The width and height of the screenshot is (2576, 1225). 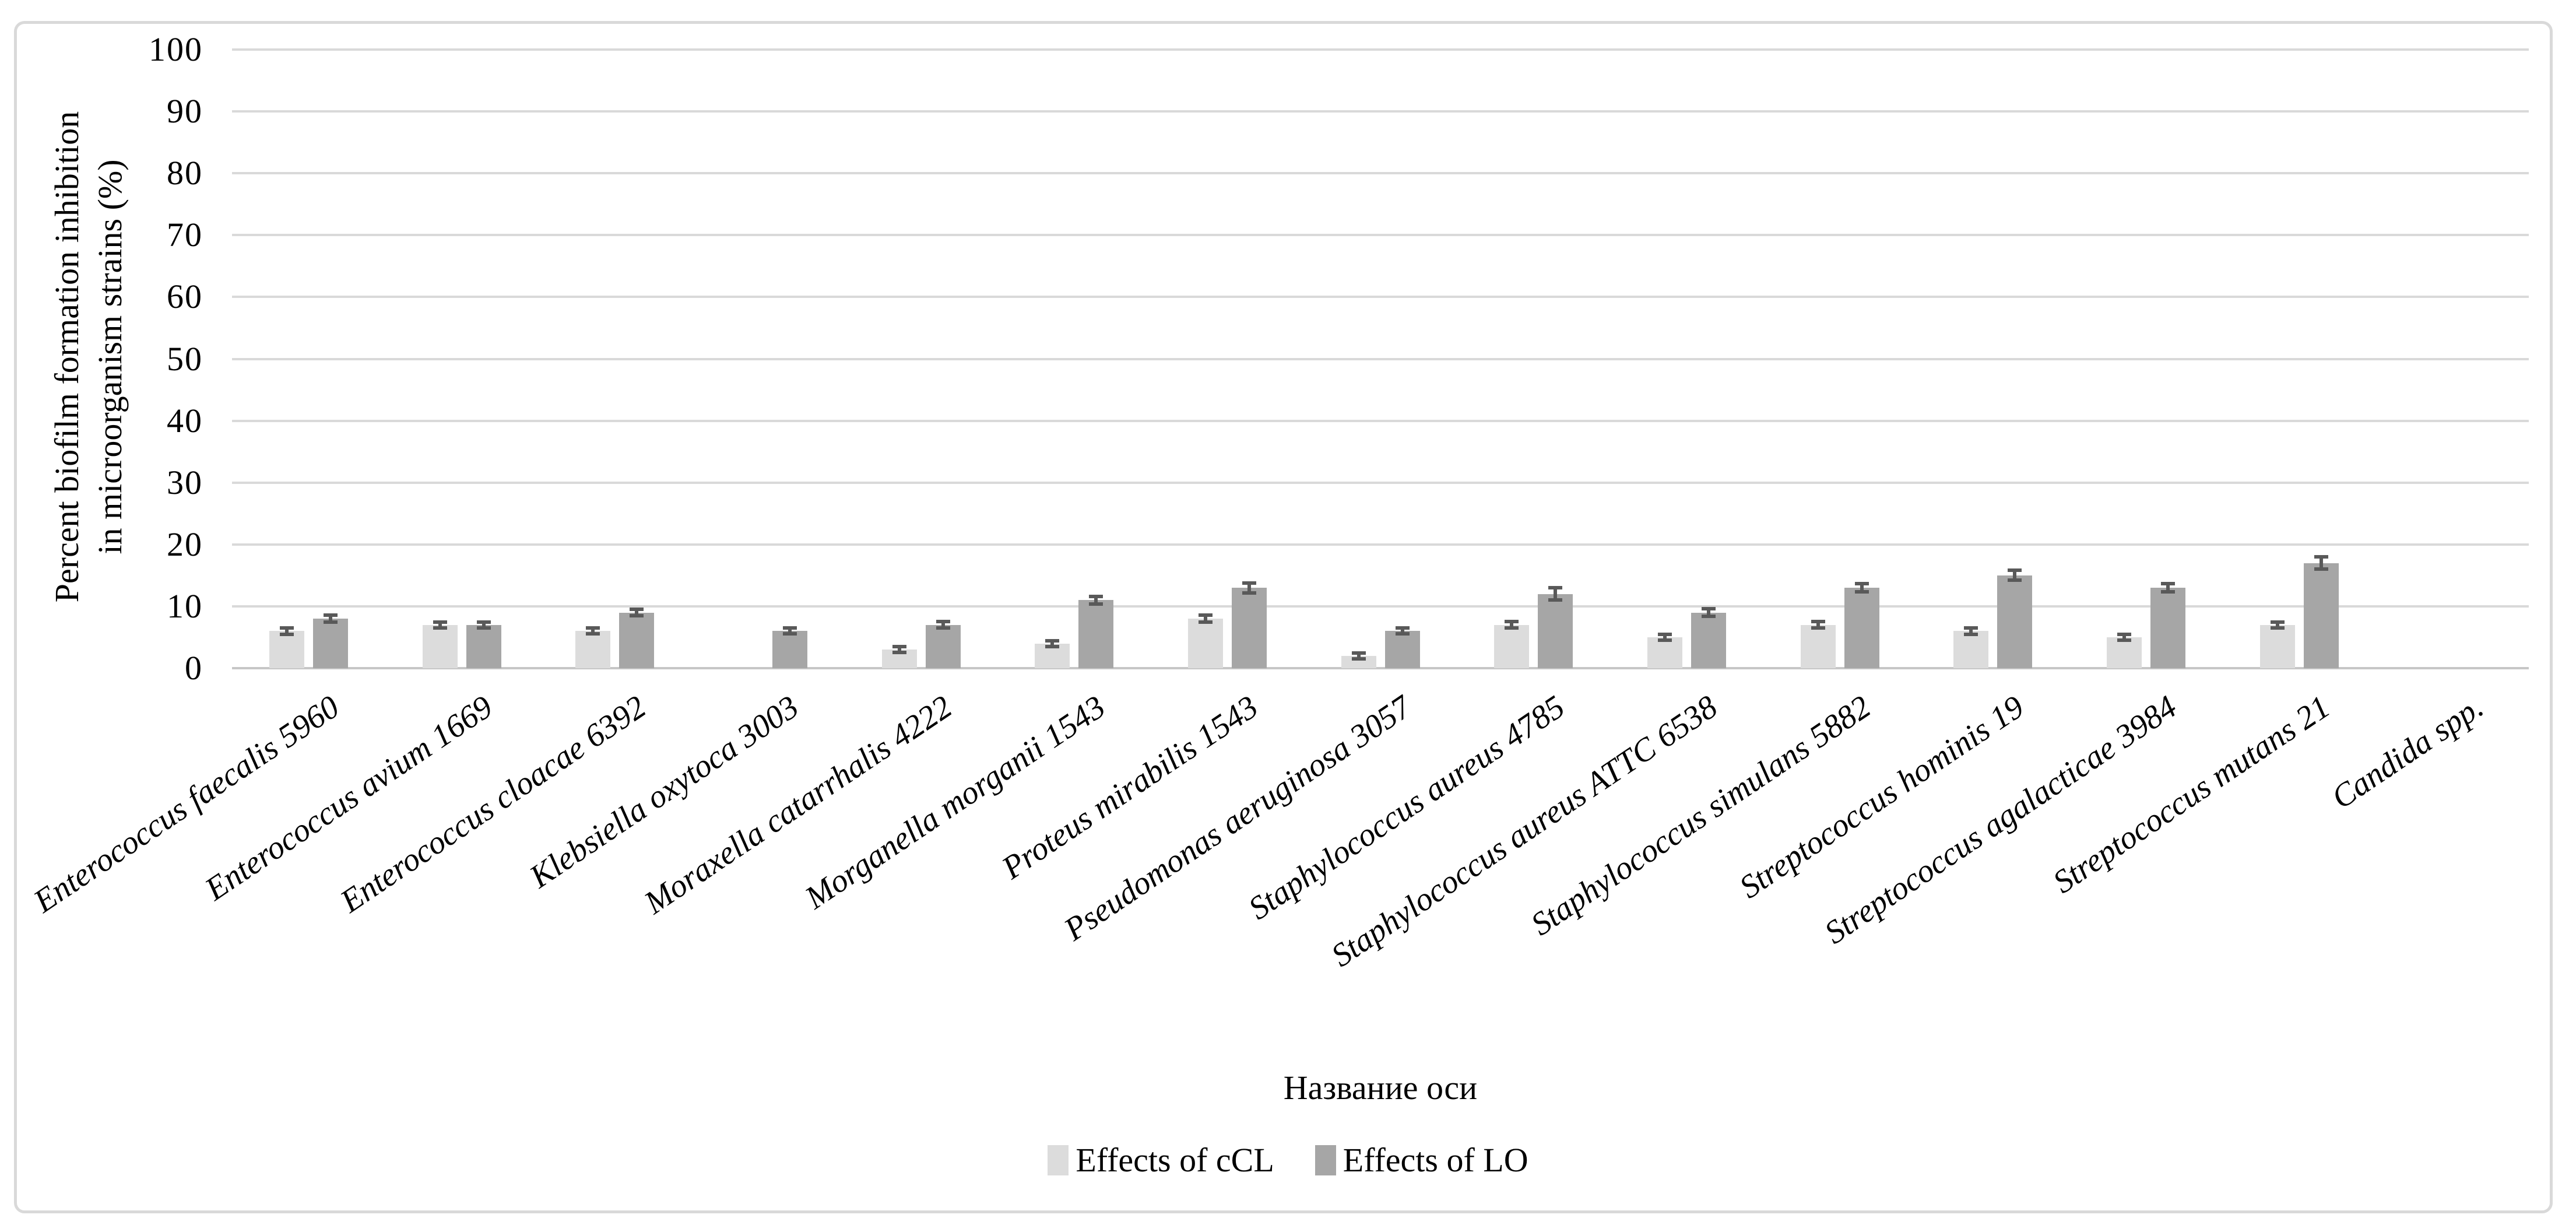 What do you see at coordinates (185, 420) in the screenshot?
I see `y-tick-label: 40` at bounding box center [185, 420].